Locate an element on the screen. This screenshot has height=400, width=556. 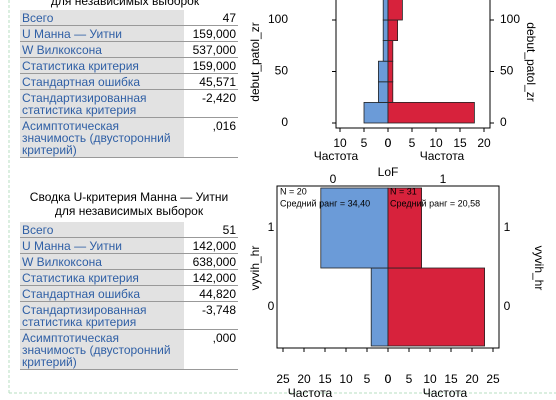
table-row: W Вилкоксона 638,000 is located at coordinates (129, 262).